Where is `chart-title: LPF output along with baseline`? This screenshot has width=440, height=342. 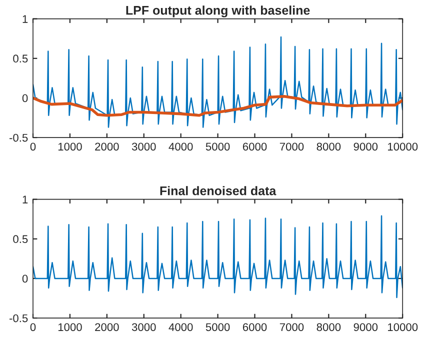
chart-title: LPF output along with baseline is located at coordinates (218, 12).